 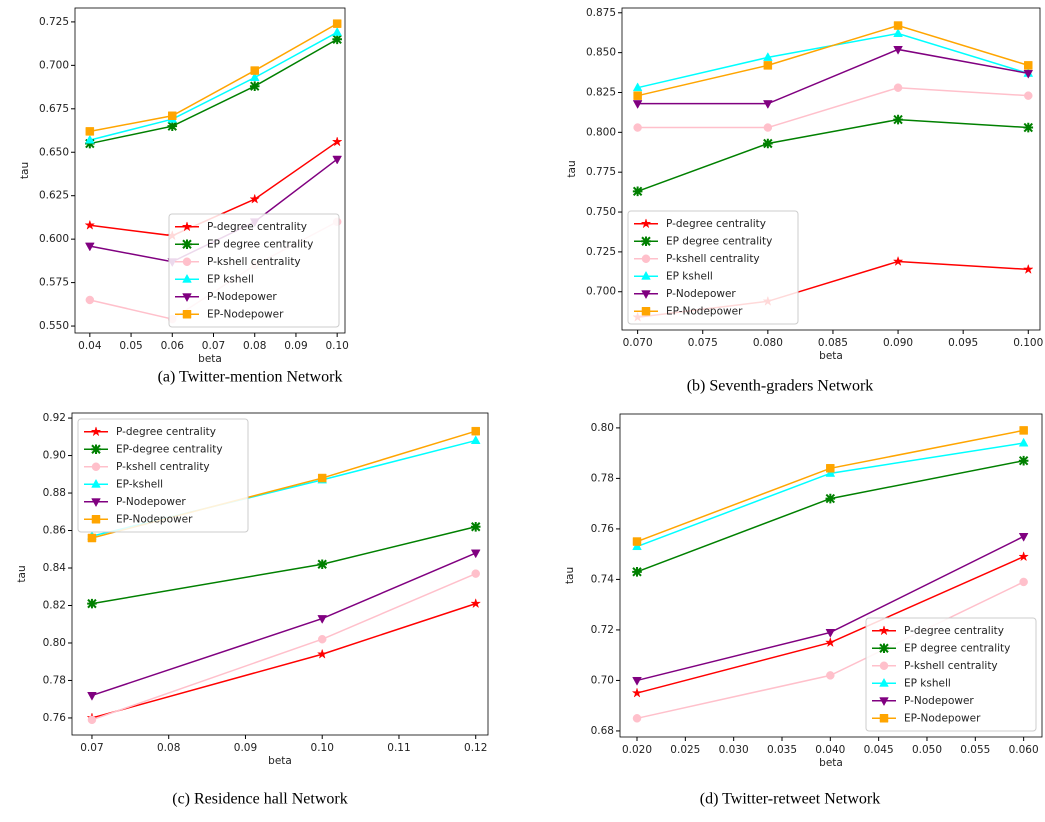 I want to click on y-tick-label: 0.70, so click(x=602, y=680).